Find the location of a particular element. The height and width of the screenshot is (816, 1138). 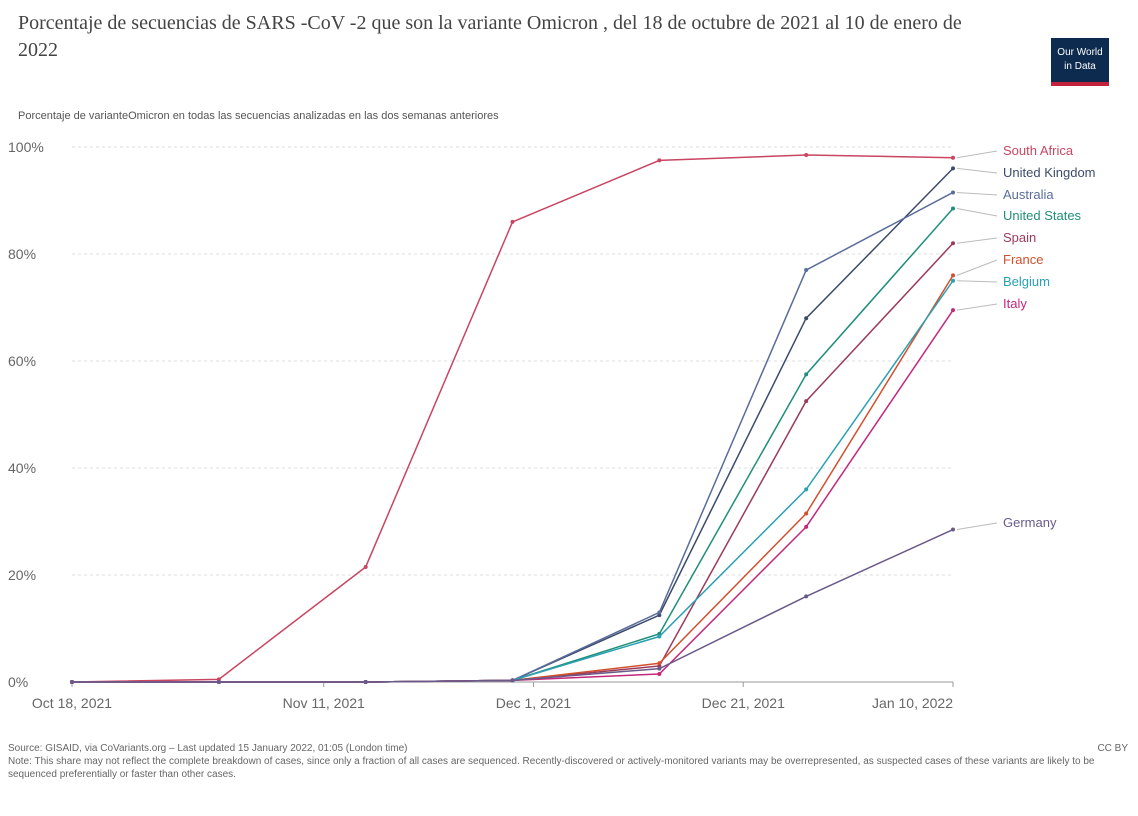

owid-logo: Our World in Data is located at coordinates (1080, 62).